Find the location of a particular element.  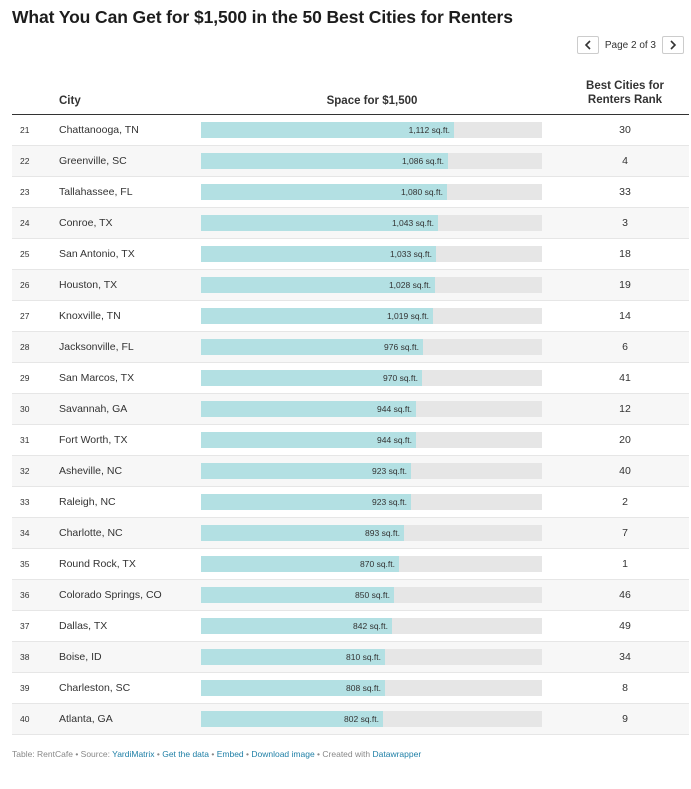

row-number: 32 is located at coordinates (25, 471).